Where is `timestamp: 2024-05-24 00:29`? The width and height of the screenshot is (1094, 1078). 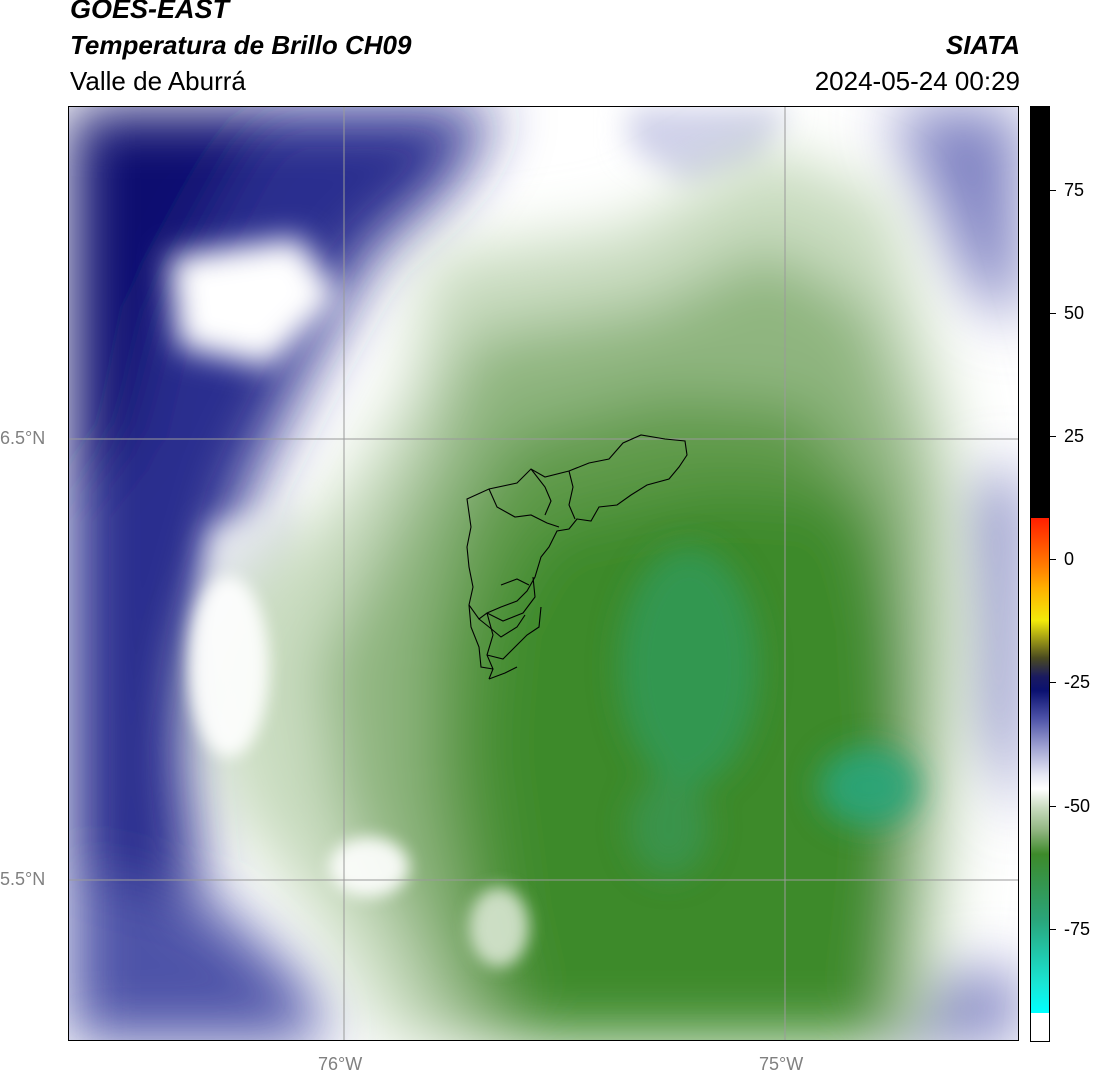 timestamp: 2024-05-24 00:29 is located at coordinates (917, 81).